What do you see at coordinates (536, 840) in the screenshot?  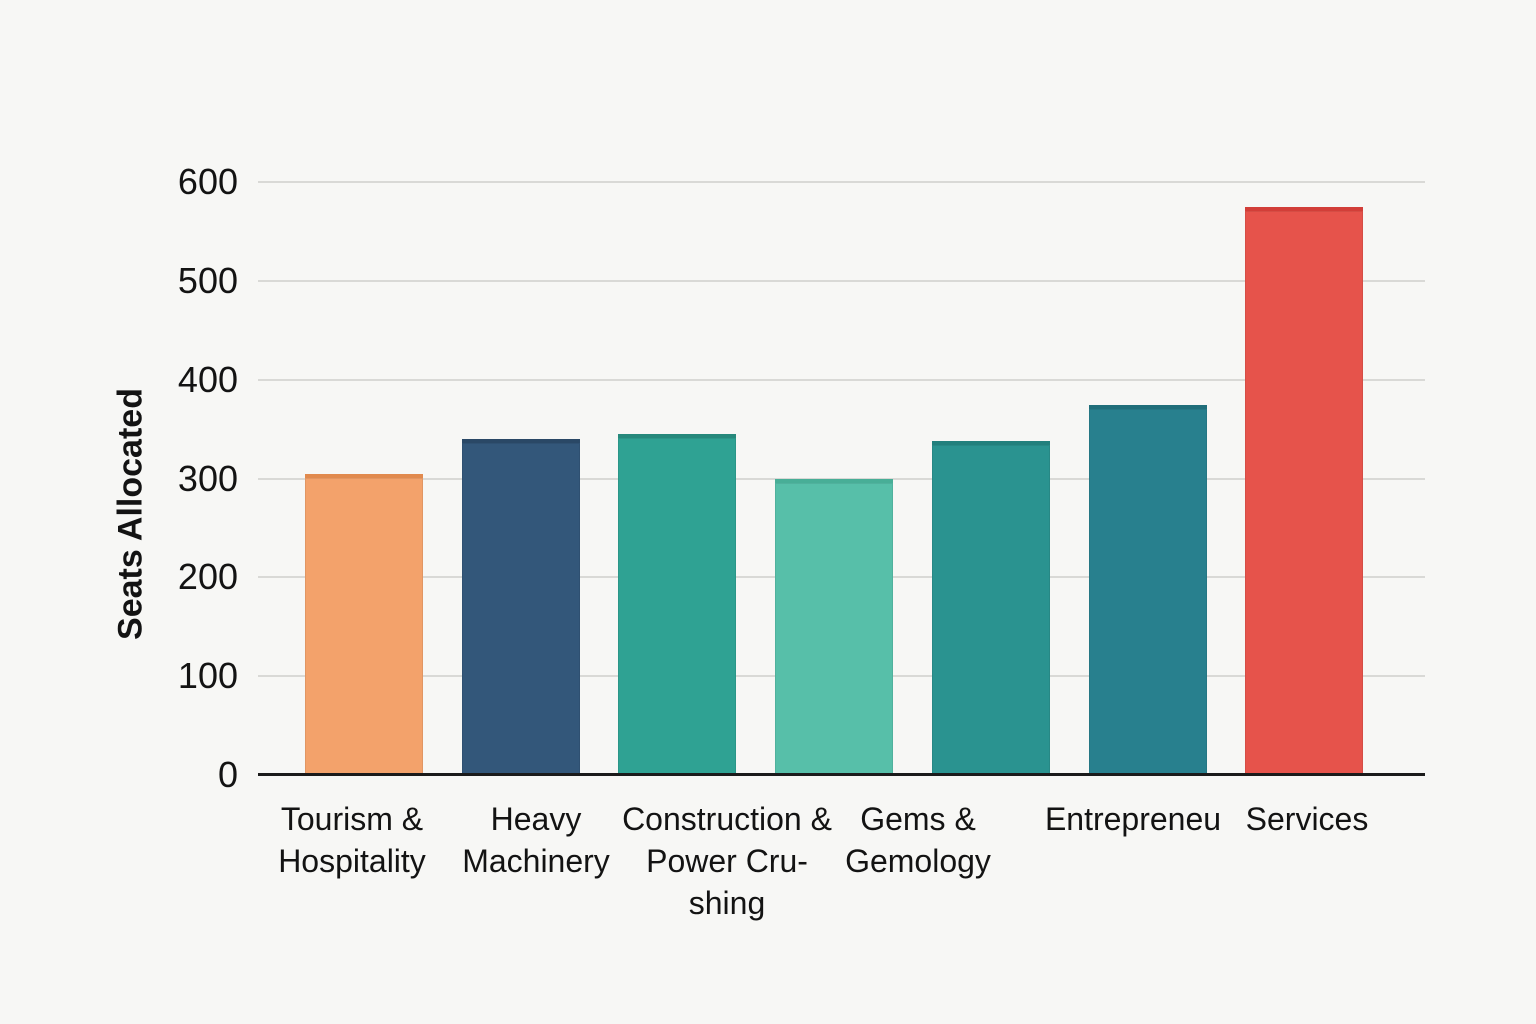 I see `x-tick-label-2: Heavy Machinery` at bounding box center [536, 840].